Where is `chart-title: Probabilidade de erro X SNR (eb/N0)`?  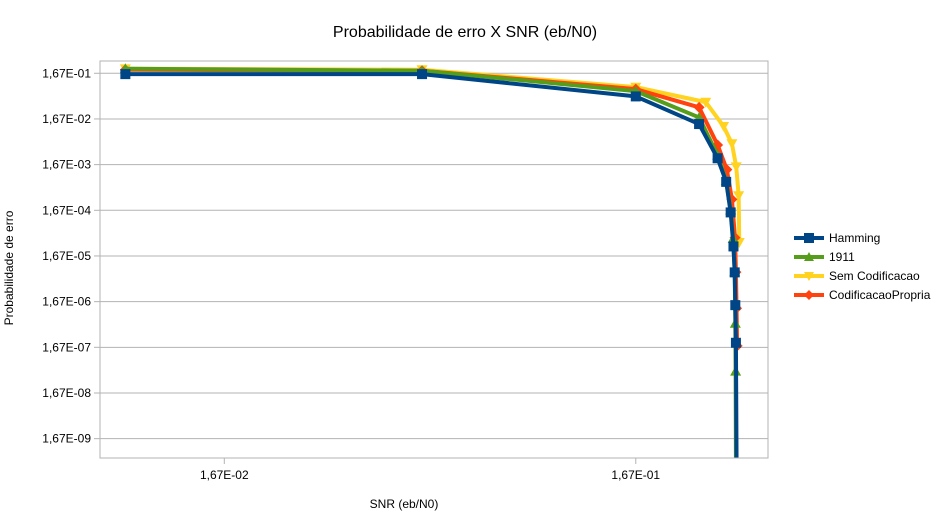
chart-title: Probabilidade de erro X SNR (eb/N0) is located at coordinates (465, 32).